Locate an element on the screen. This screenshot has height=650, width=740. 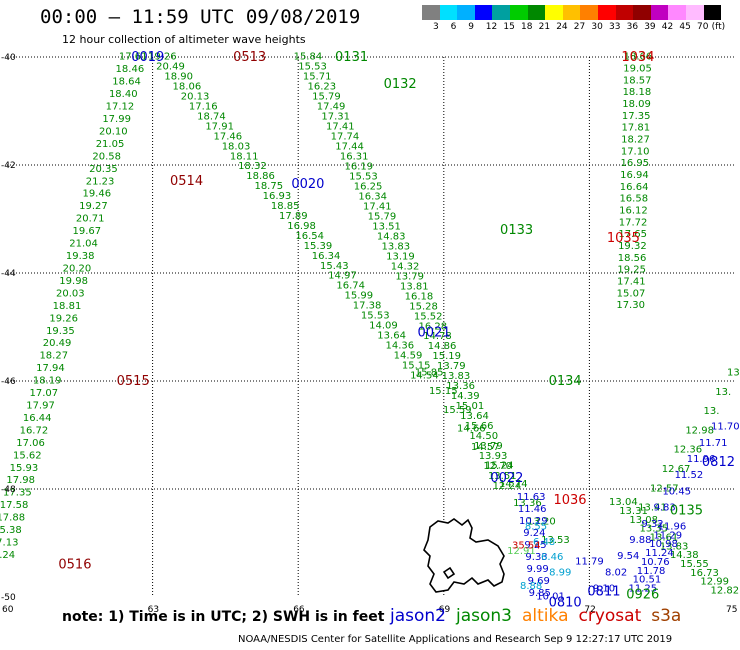
wave-height-value: 12.70 is located at coordinates (497, 466).